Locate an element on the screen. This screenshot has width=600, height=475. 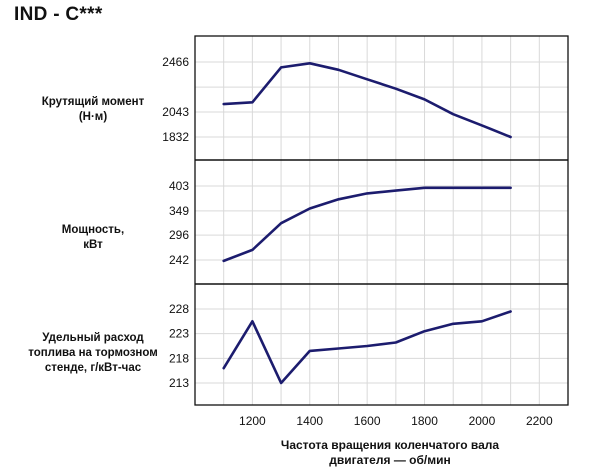
y-tick-label: 223 is located at coordinates (179, 334).